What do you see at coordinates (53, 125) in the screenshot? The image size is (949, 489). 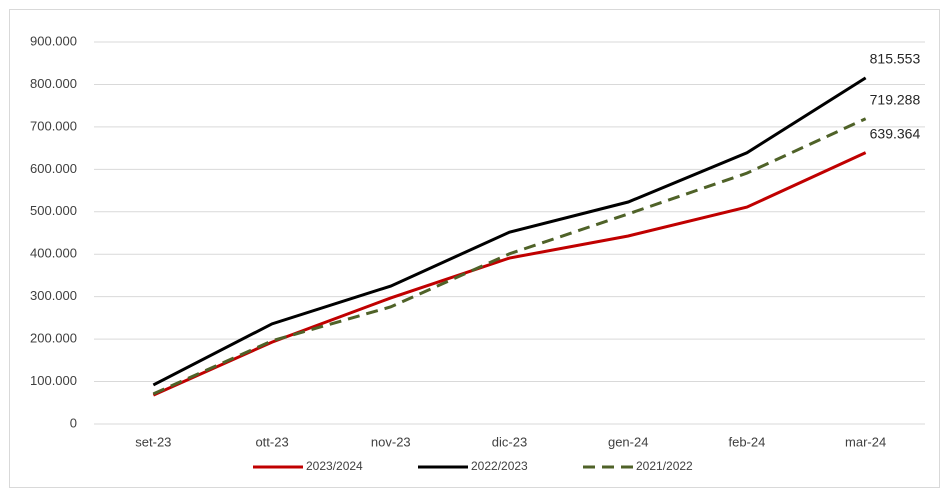 I see `y-tick-label: 700.000` at bounding box center [53, 125].